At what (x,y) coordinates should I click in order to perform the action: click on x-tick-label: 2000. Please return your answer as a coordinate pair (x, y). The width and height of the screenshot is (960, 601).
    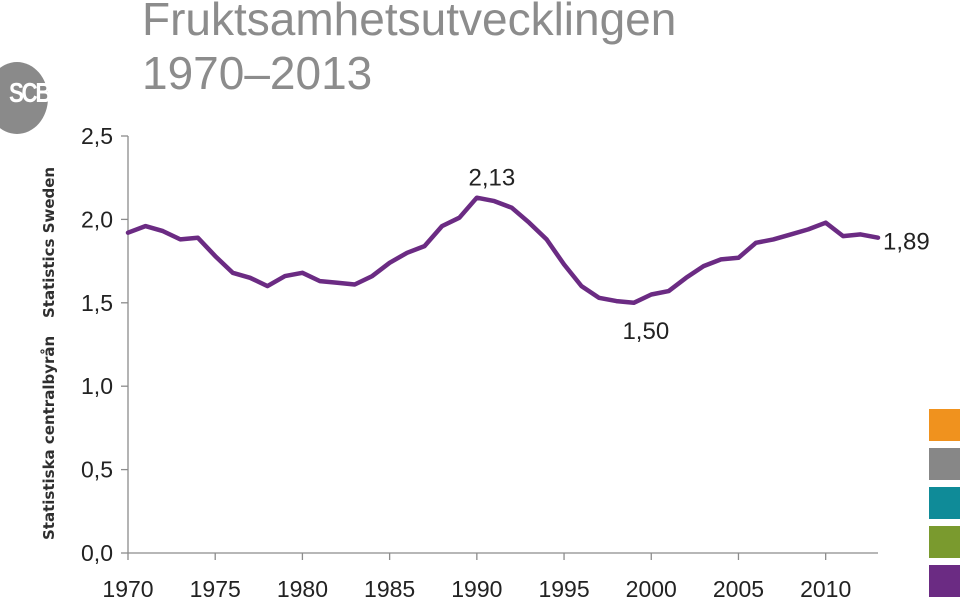
    Looking at the image, I should click on (651, 588).